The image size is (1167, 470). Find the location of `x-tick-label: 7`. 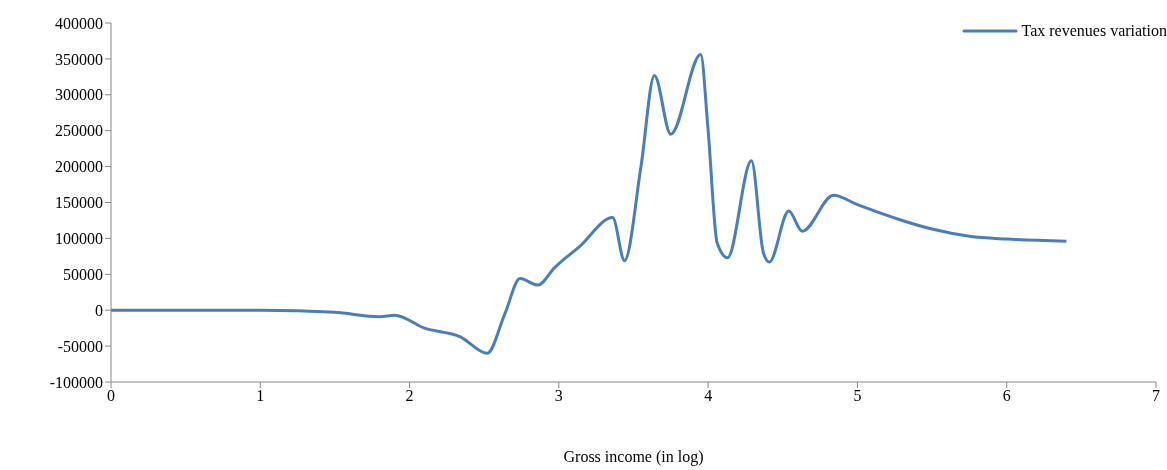

x-tick-label: 7 is located at coordinates (1156, 396).